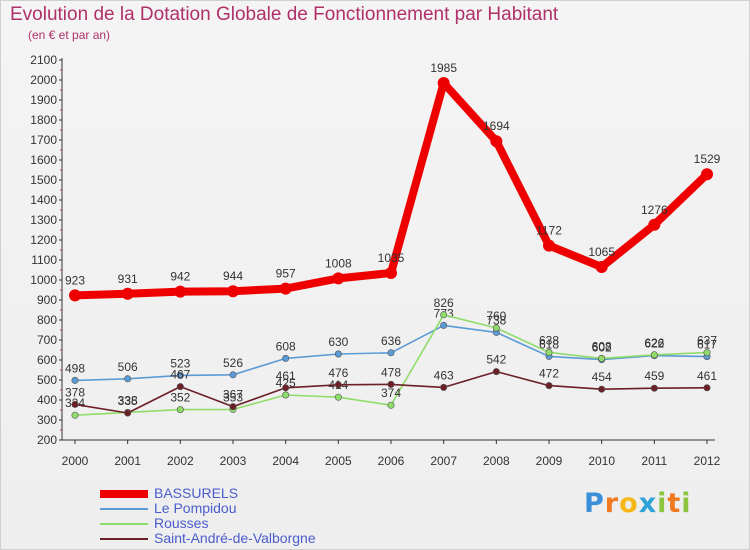 This screenshot has width=750, height=550. What do you see at coordinates (233, 363) in the screenshot?
I see `data-label: 526` at bounding box center [233, 363].